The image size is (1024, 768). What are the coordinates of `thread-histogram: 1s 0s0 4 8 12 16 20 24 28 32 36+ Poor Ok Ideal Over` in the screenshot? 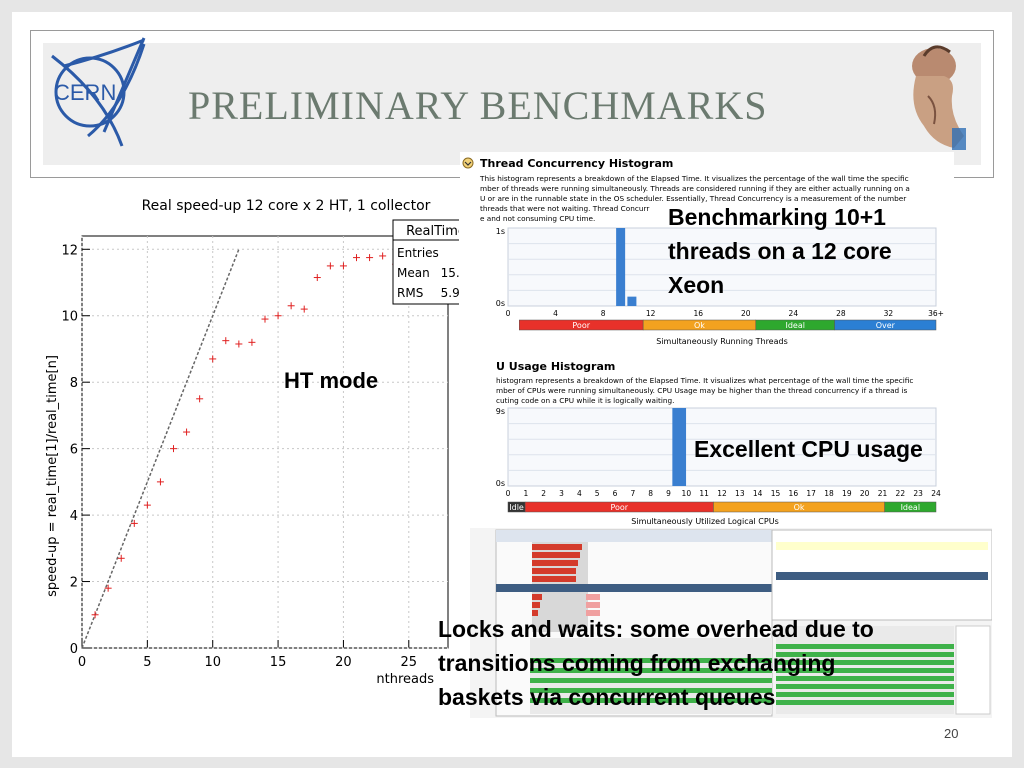 It's located at (720, 279).